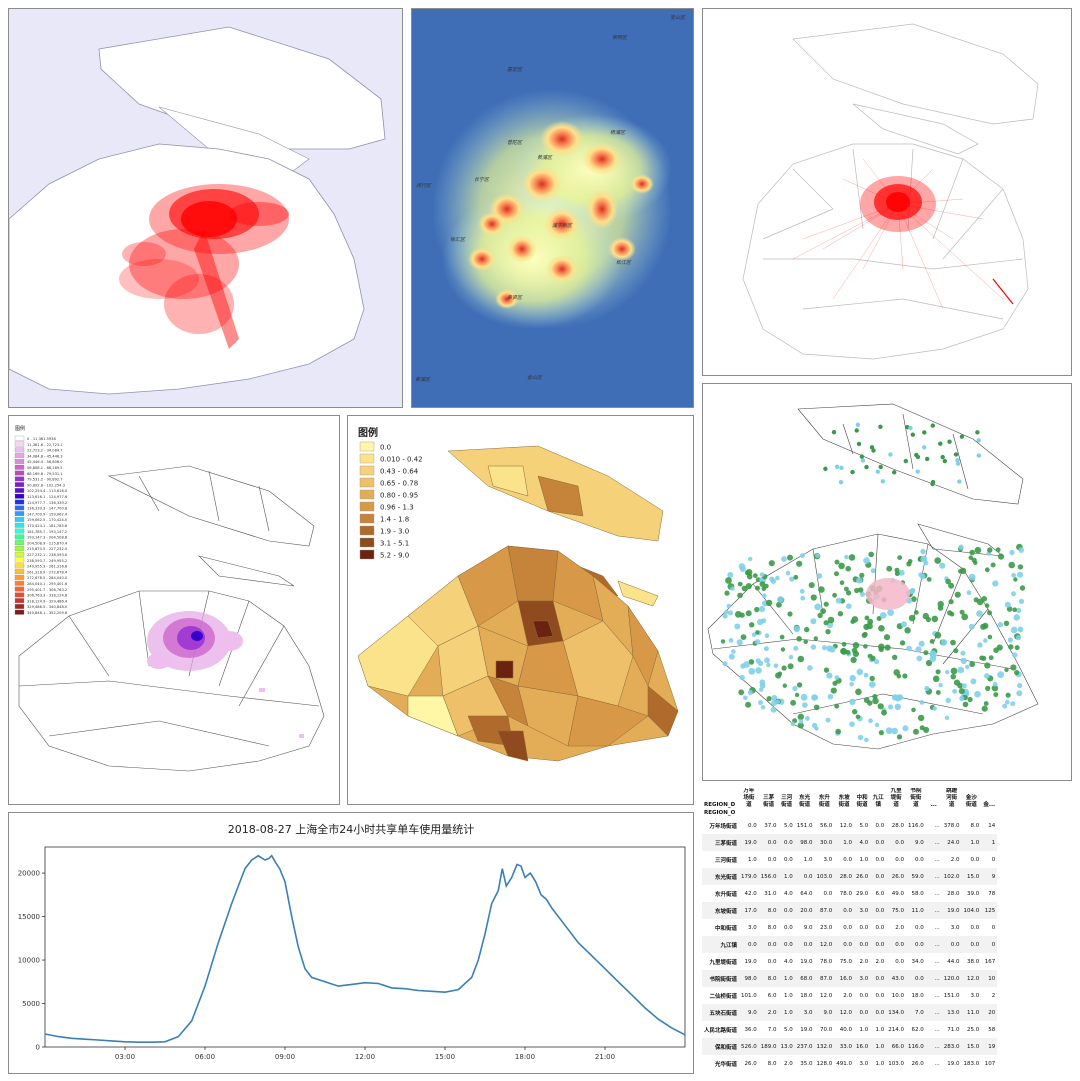 The height and width of the screenshot is (1081, 1080). What do you see at coordinates (47, 538) in the screenshot?
I see `purple-legend-label: 193,147.3 - 204,508.8` at bounding box center [47, 538].